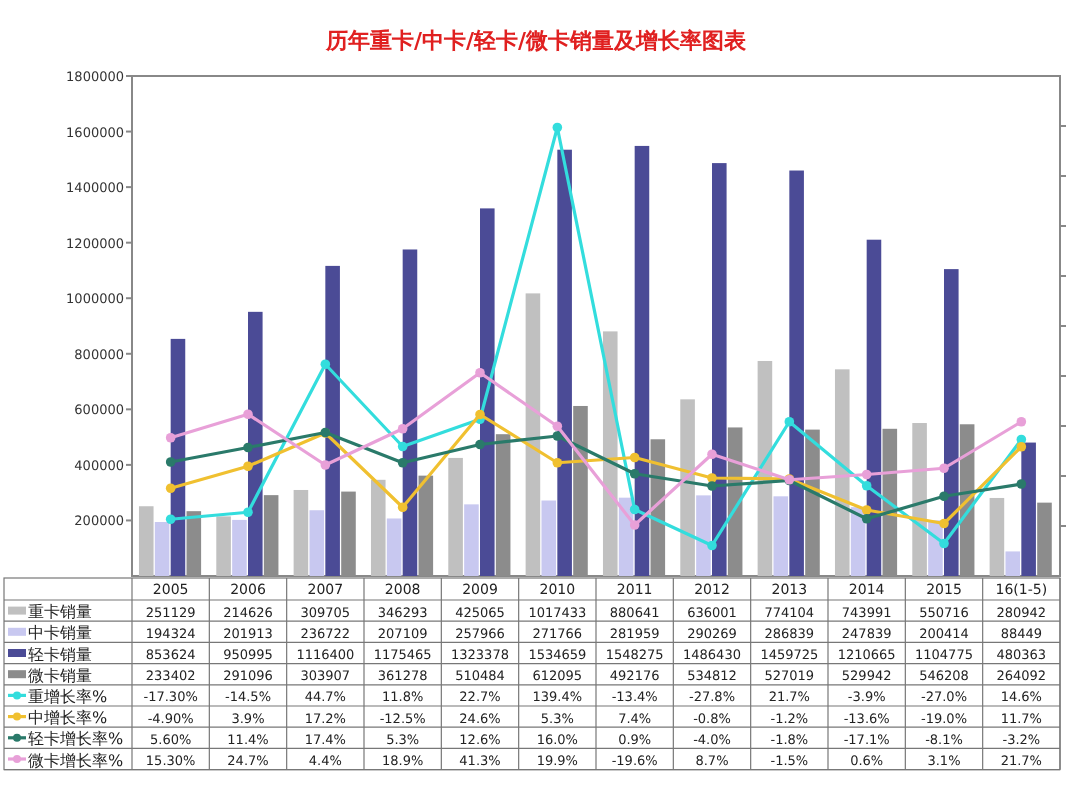 The height and width of the screenshot is (790, 1072). I want to click on legend-label: 轻卡销量, so click(60, 654).